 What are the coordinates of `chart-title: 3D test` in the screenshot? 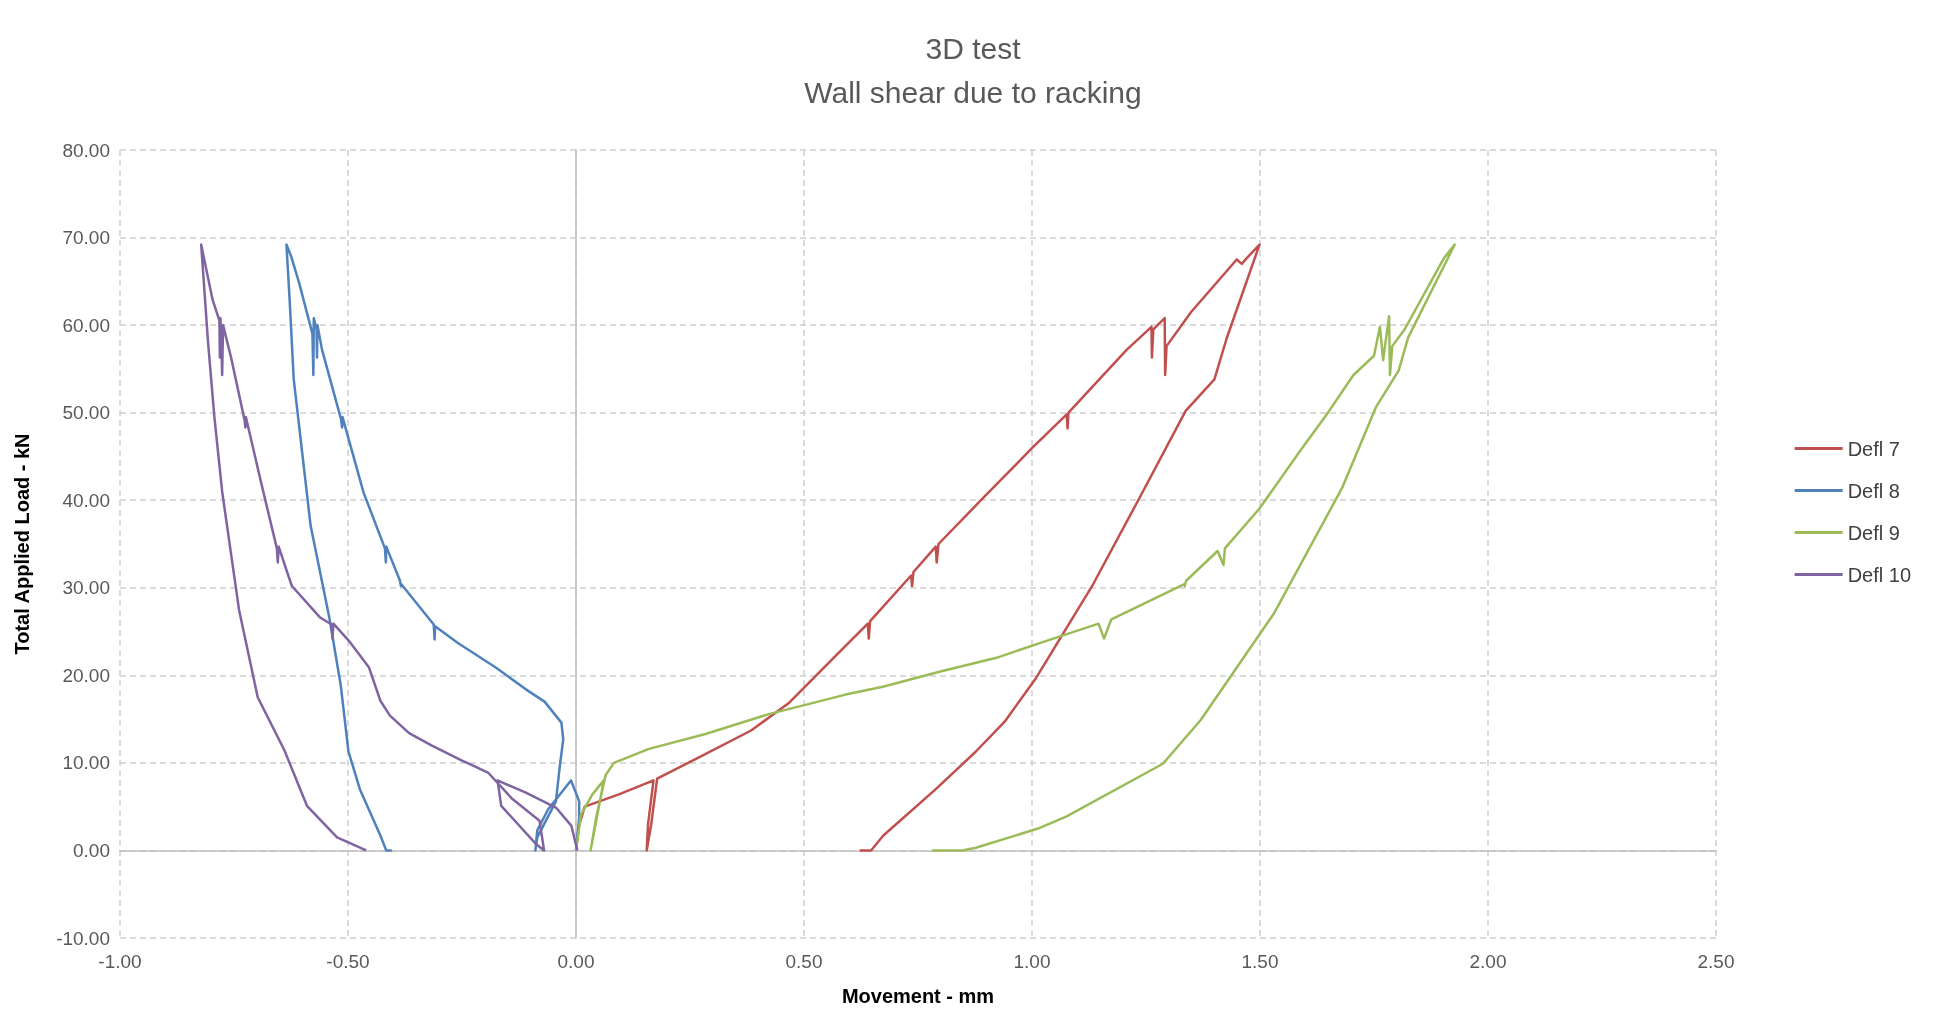 It's located at (973, 48).